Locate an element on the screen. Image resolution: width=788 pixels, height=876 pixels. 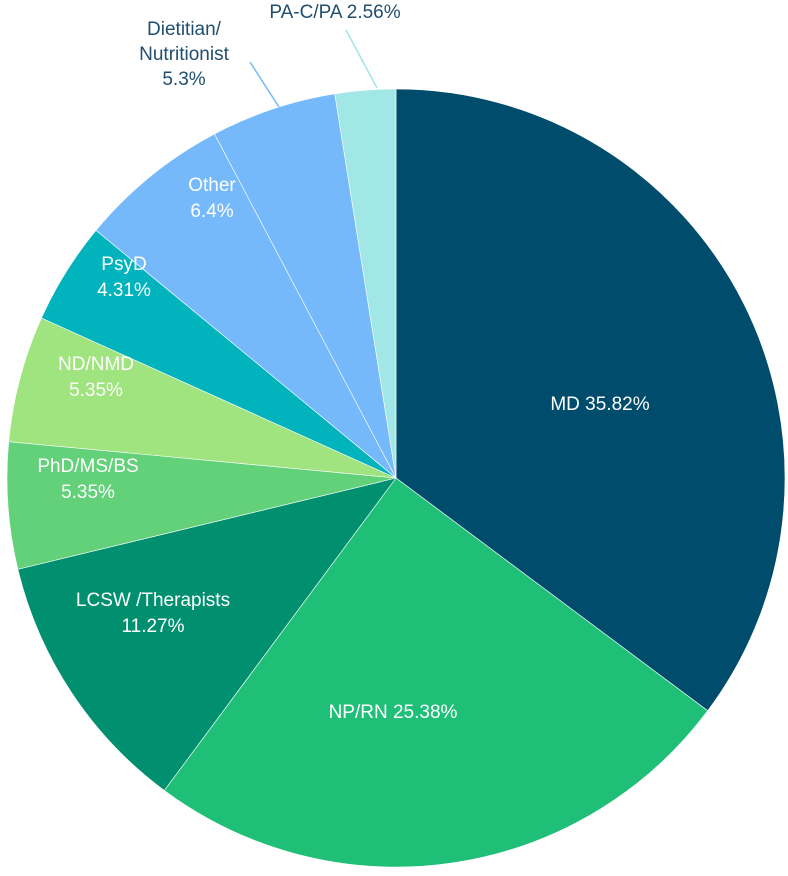
slice-label-md: MD 35.82% is located at coordinates (599, 404).